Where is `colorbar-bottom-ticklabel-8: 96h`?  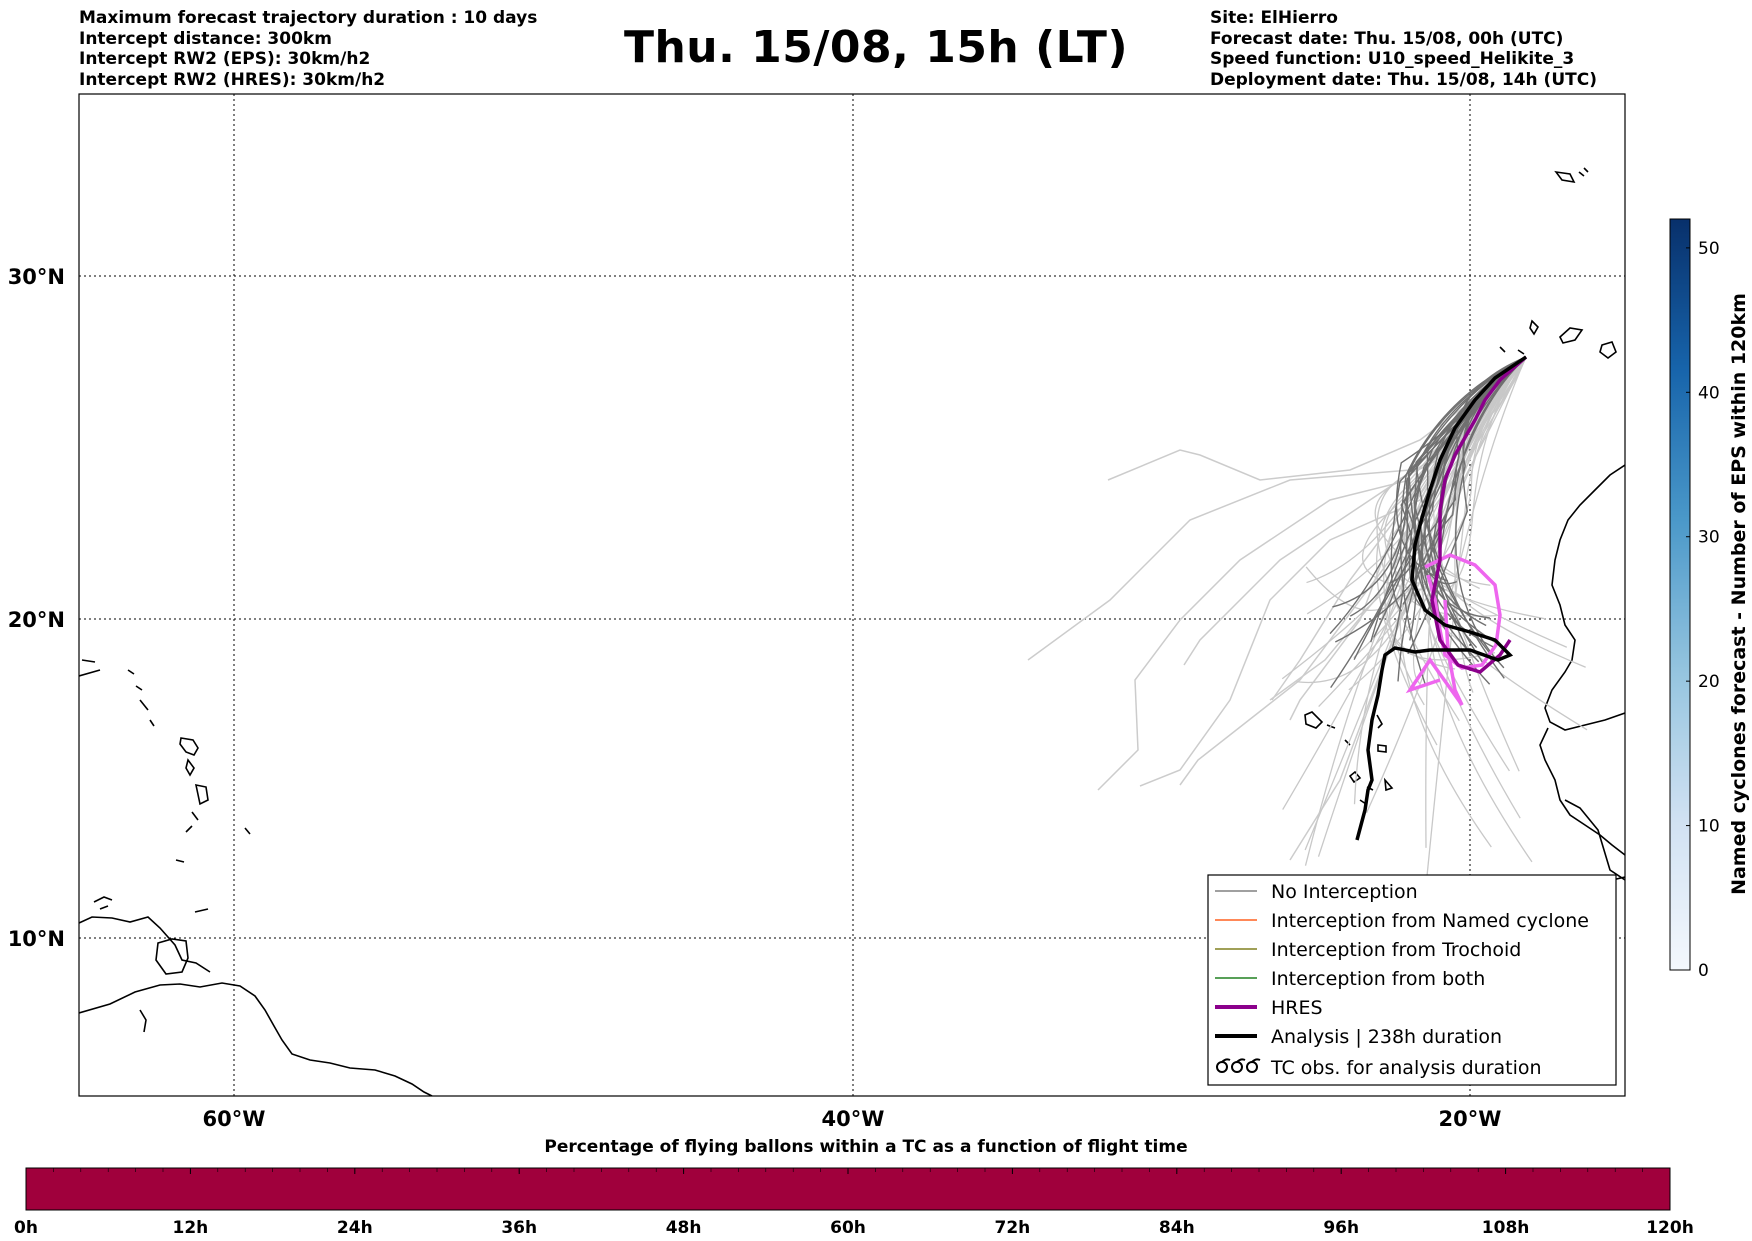 colorbar-bottom-ticklabel-8: 96h is located at coordinates (1341, 1228).